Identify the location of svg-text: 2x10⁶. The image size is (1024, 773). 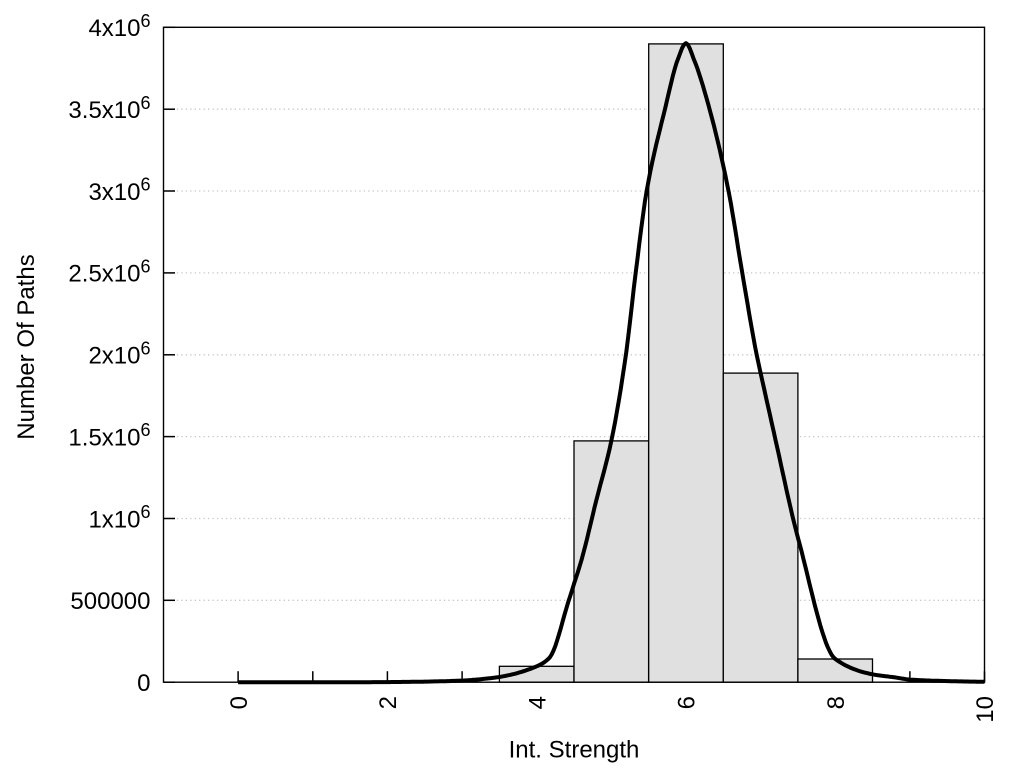
(119, 353).